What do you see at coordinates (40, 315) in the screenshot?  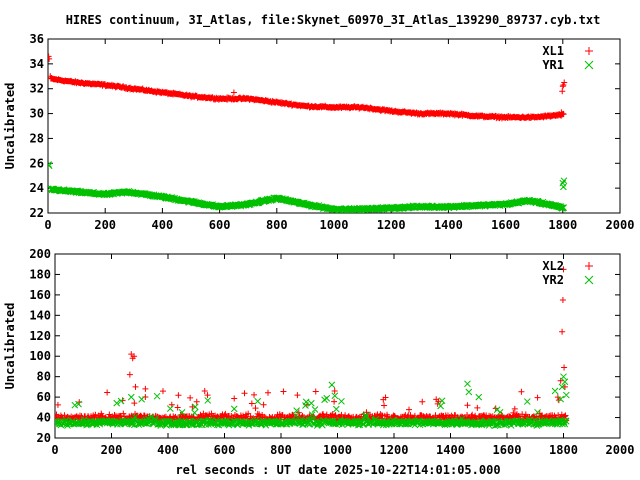 I see `y-tick-label: 140` at bounding box center [40, 315].